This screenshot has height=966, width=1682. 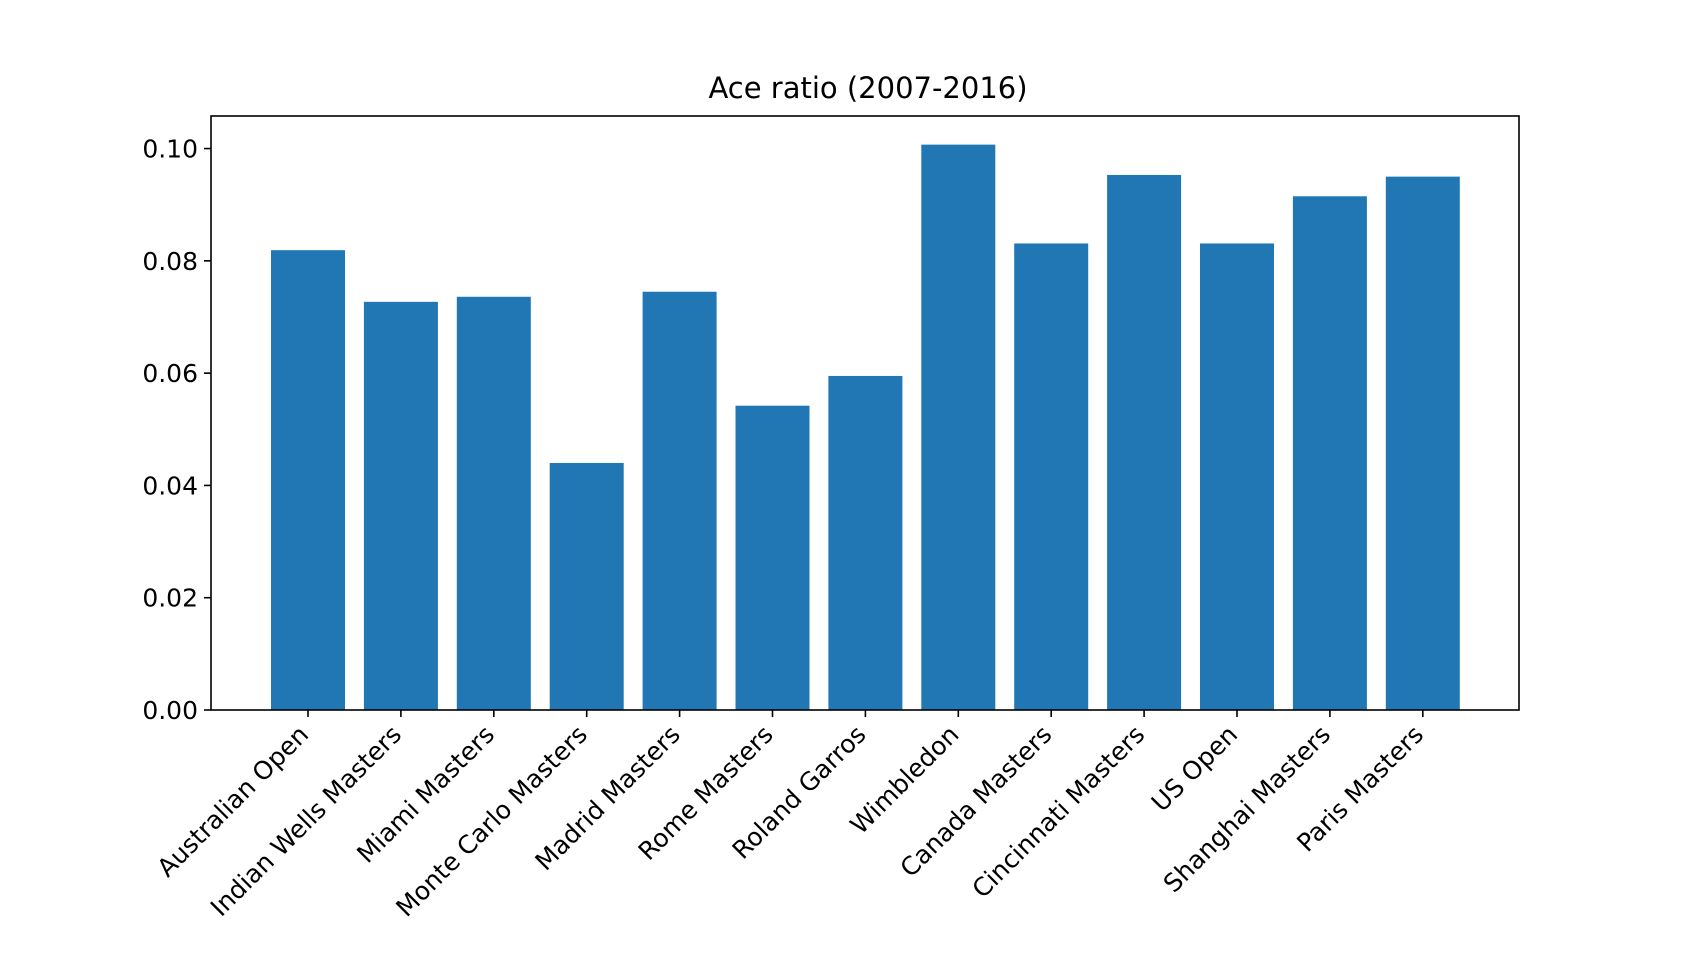 I want to click on bar-wimbledon, so click(x=958, y=427).